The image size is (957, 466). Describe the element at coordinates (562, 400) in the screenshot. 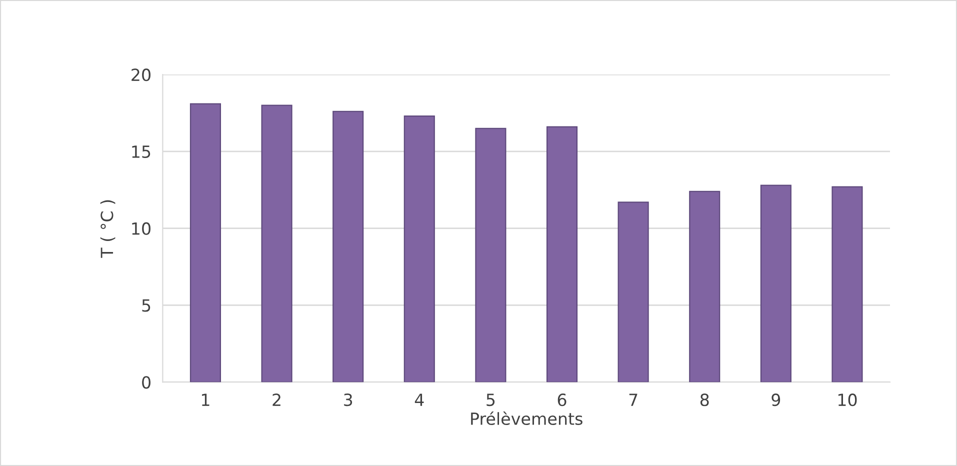

I see `x-tick-label: 6` at that location.